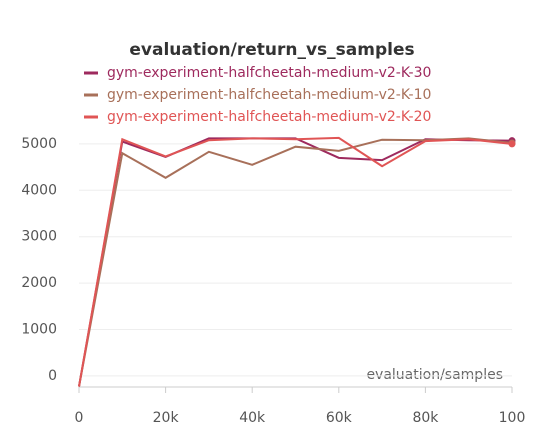 The image size is (546, 445). Describe the element at coordinates (39, 144) in the screenshot. I see `y-tick-label: 5000` at that location.